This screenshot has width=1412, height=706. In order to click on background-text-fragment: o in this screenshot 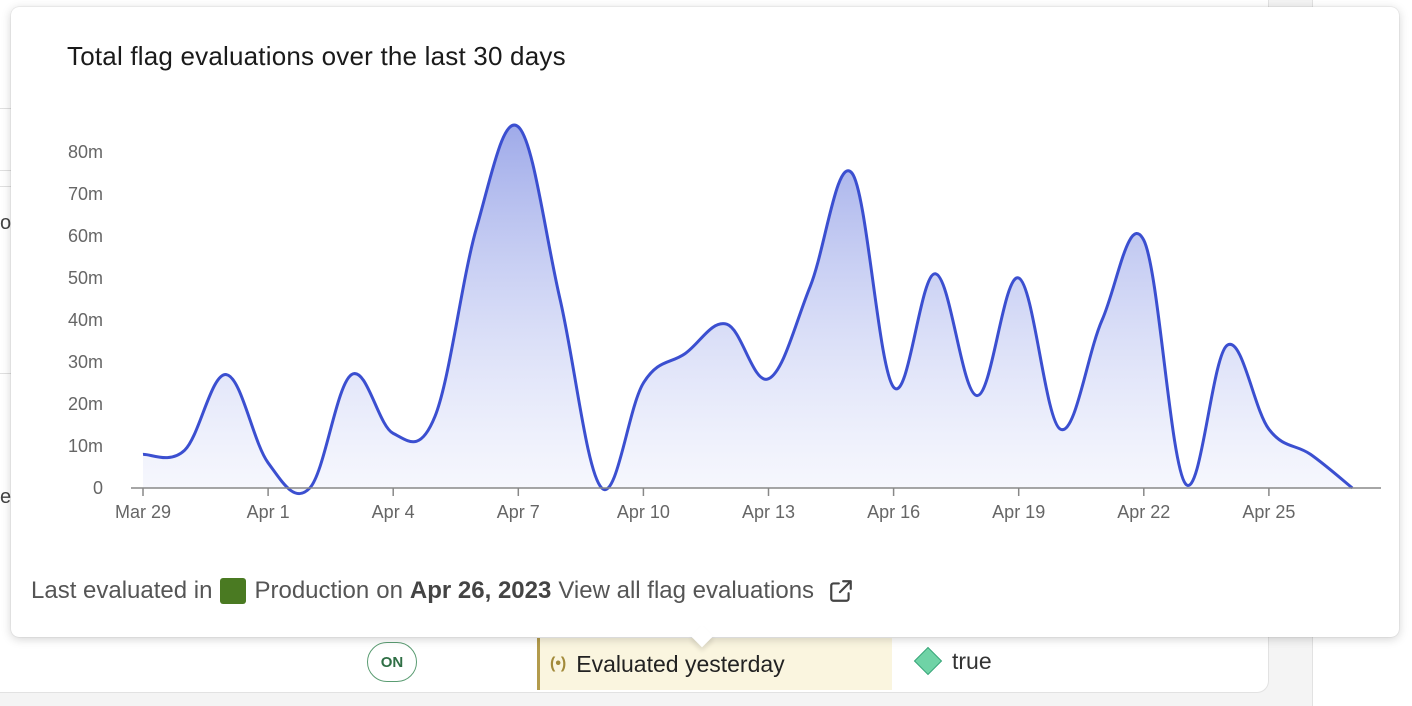, I will do `click(6, 223)`.